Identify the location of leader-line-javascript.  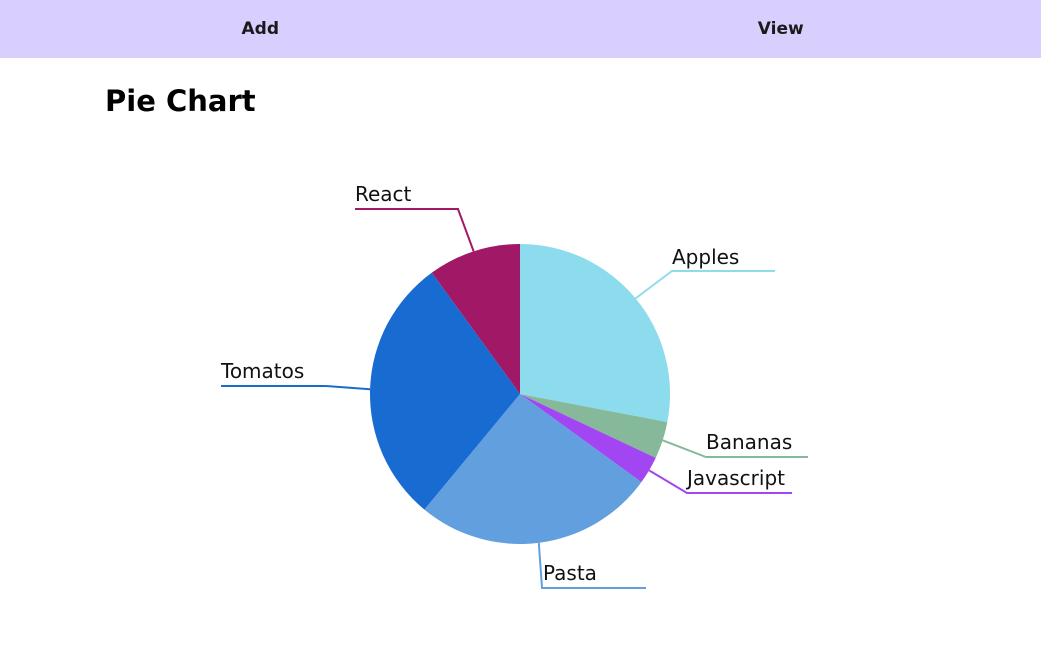
(720, 481).